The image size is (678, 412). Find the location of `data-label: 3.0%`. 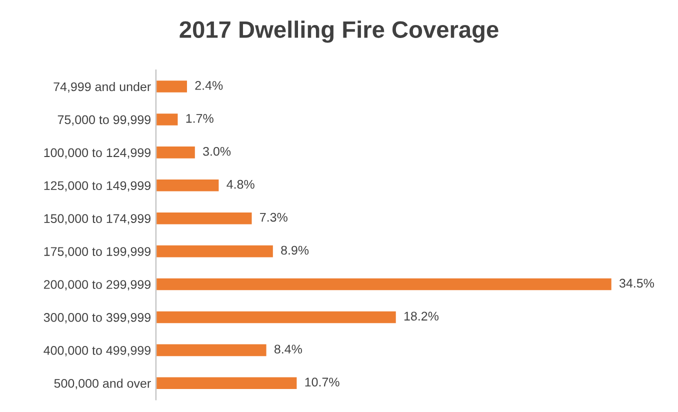

data-label: 3.0% is located at coordinates (217, 151).